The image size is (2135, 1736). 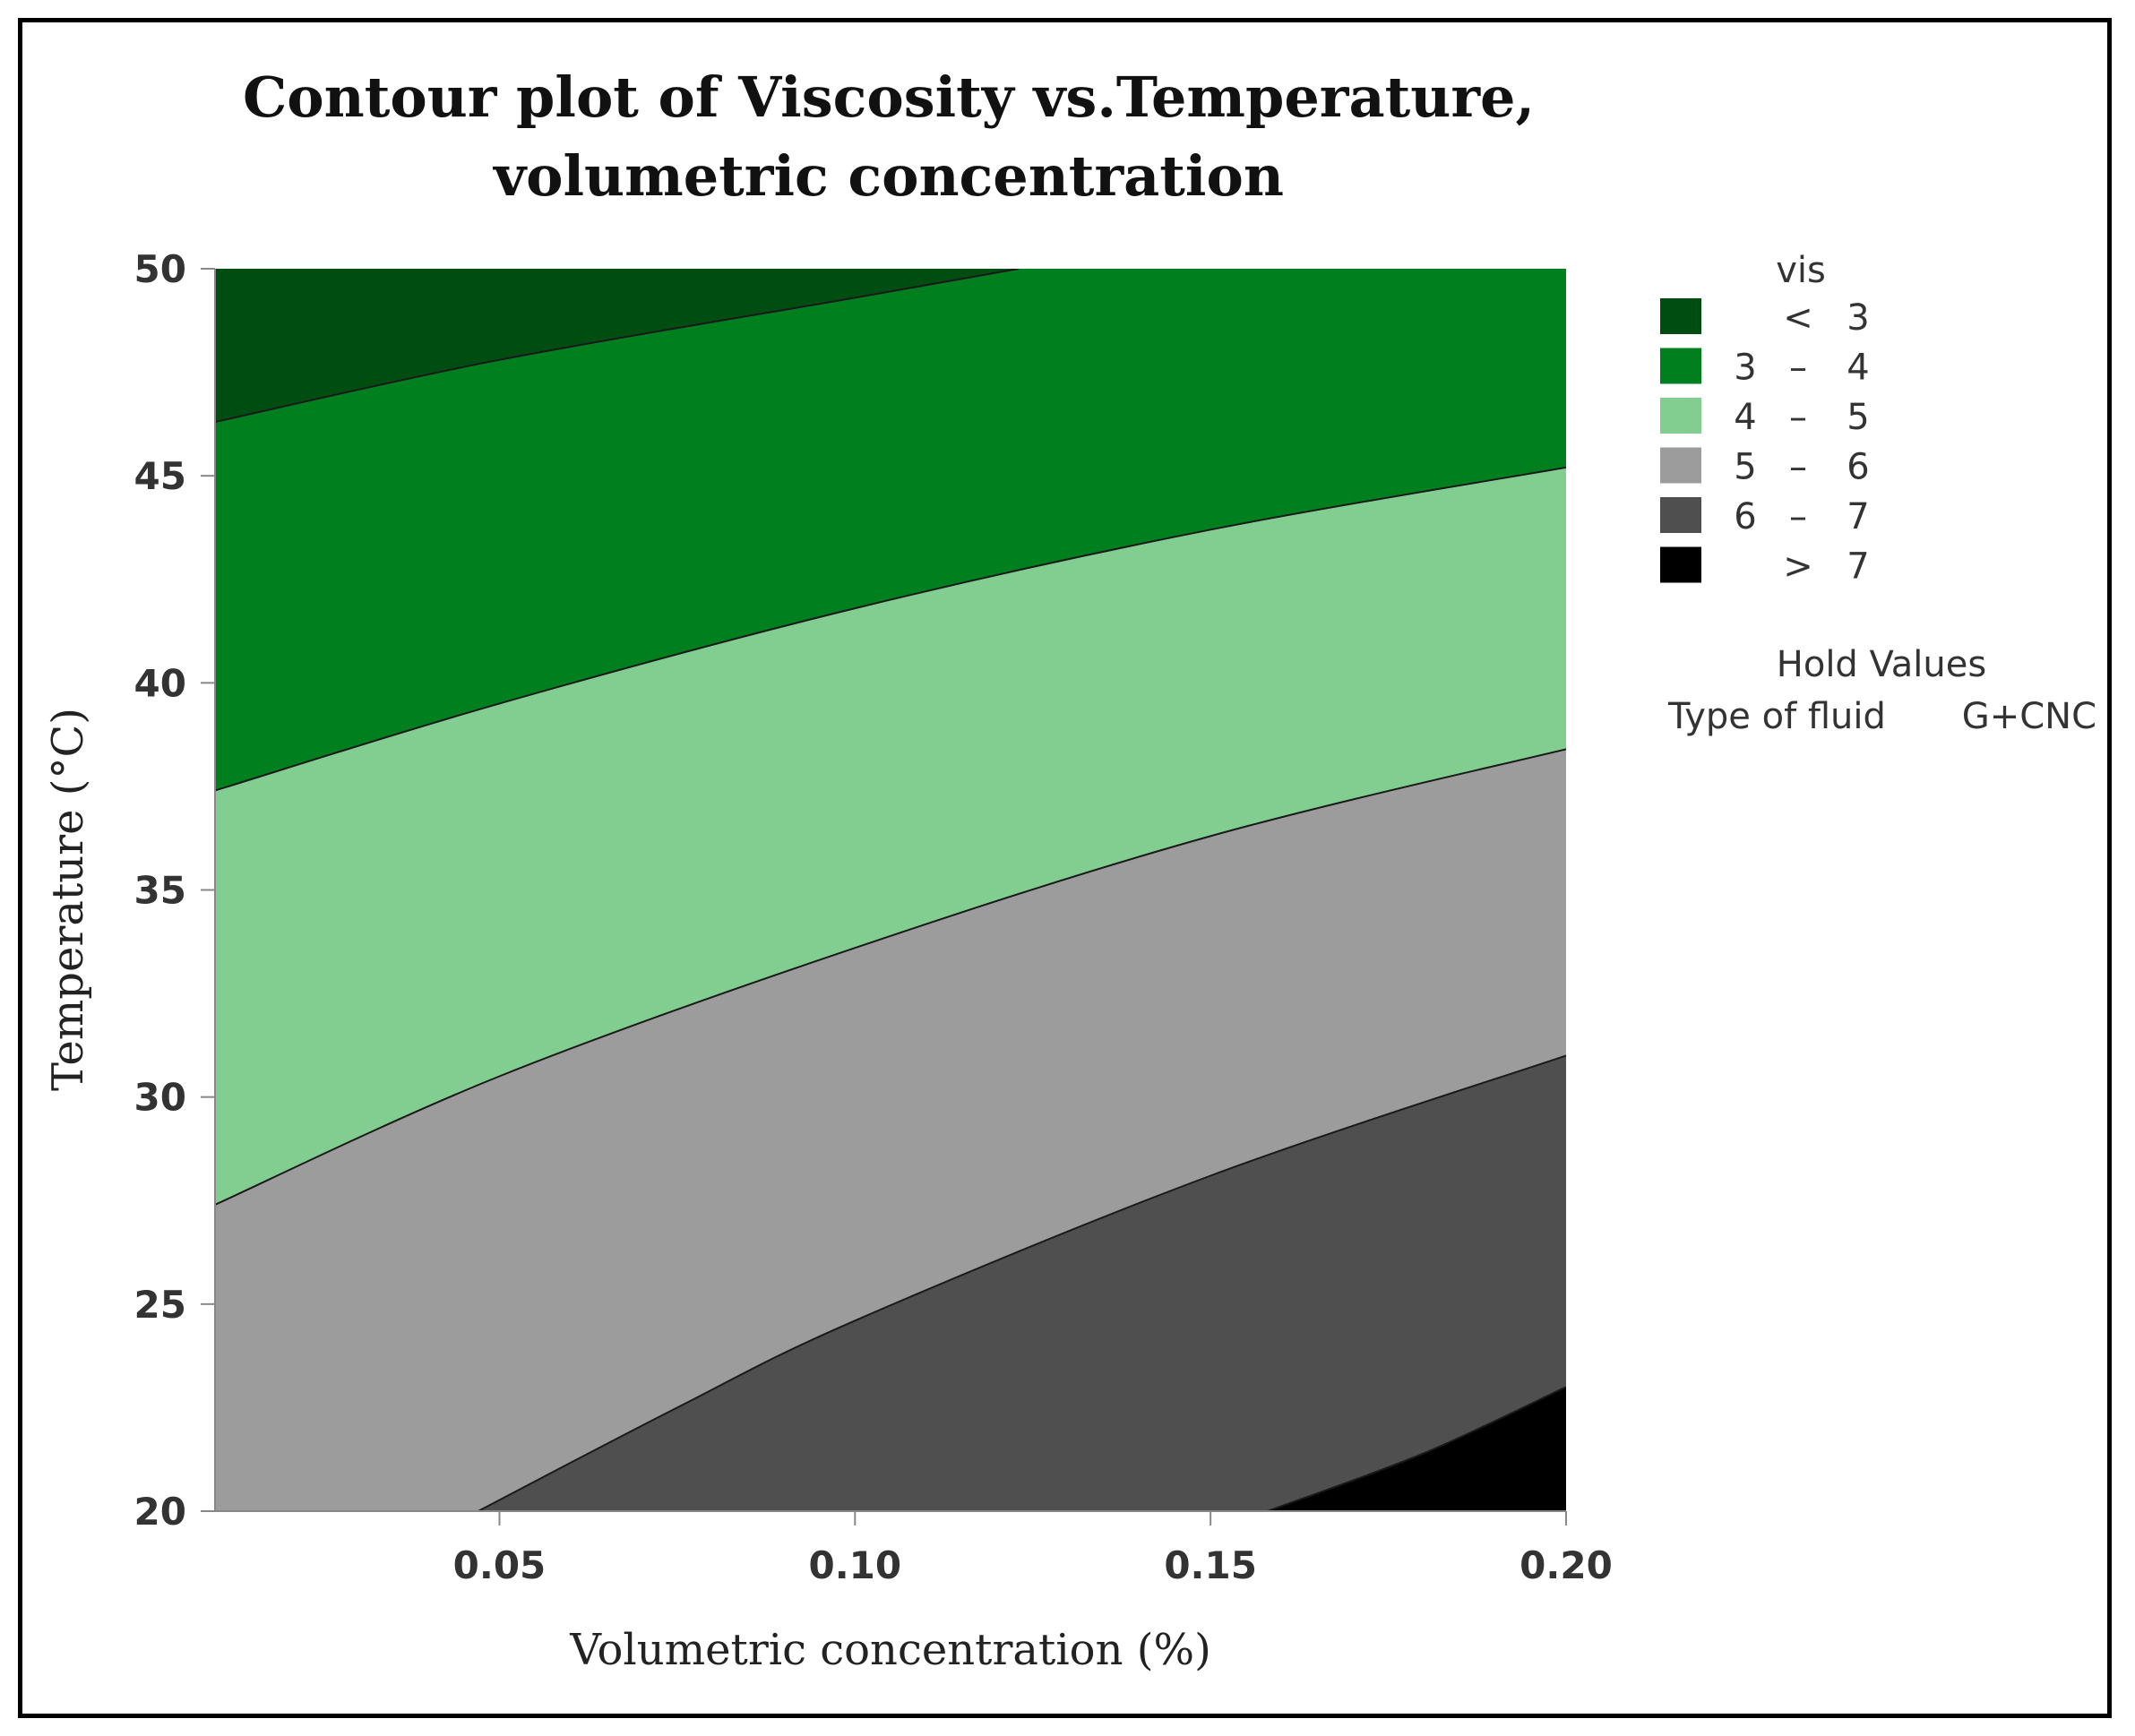 I want to click on y-tick-label: 20, so click(x=160, y=1512).